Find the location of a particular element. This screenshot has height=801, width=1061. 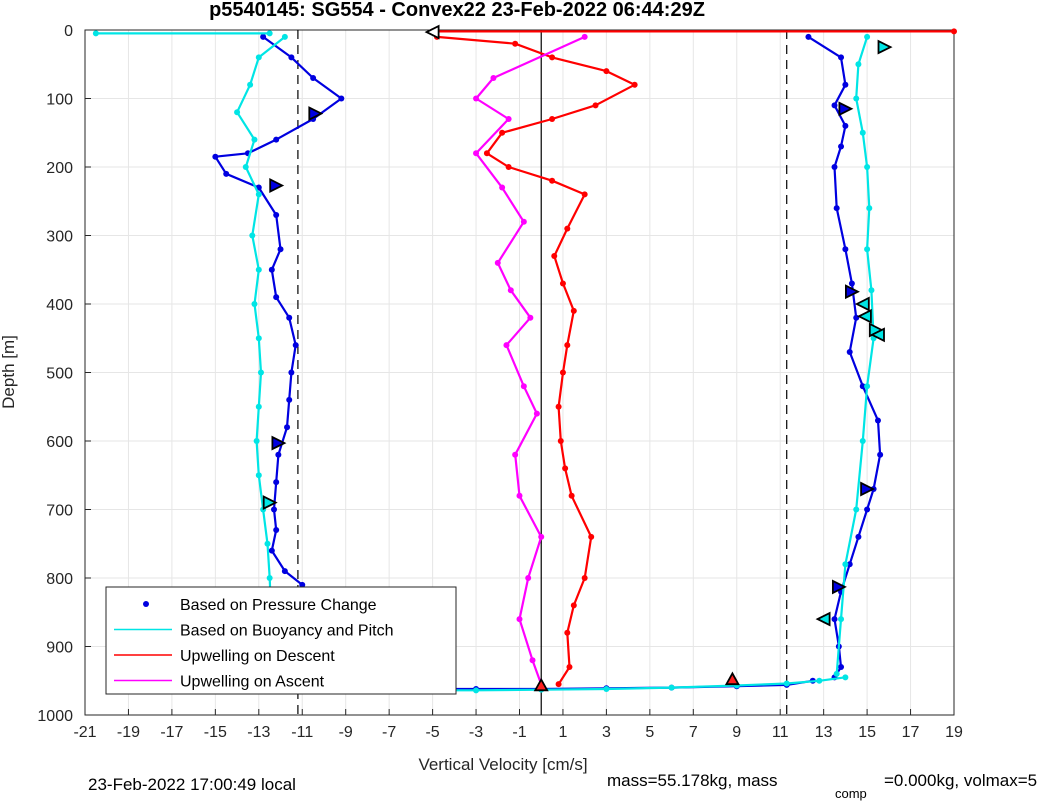

legend-label: Upwelling on Descent is located at coordinates (257, 656).